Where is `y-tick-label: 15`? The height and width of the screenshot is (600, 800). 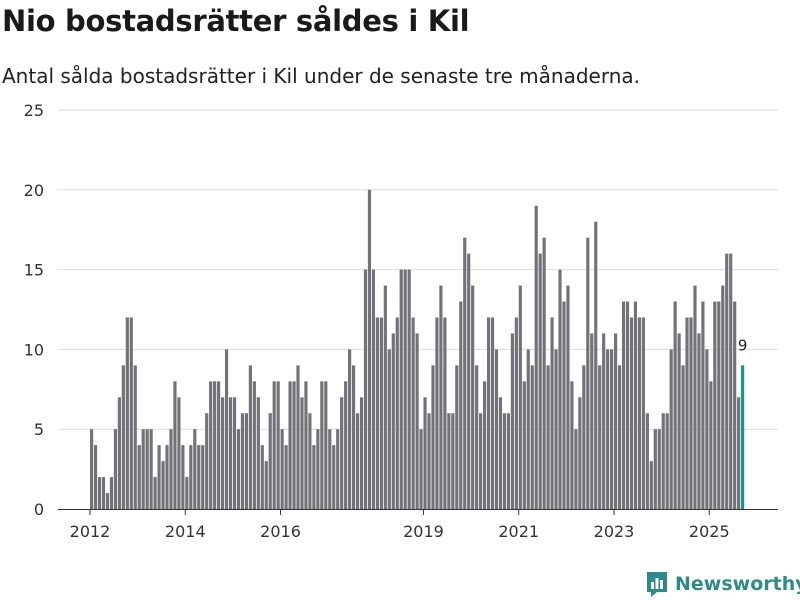
y-tick-label: 15 is located at coordinates (34, 270).